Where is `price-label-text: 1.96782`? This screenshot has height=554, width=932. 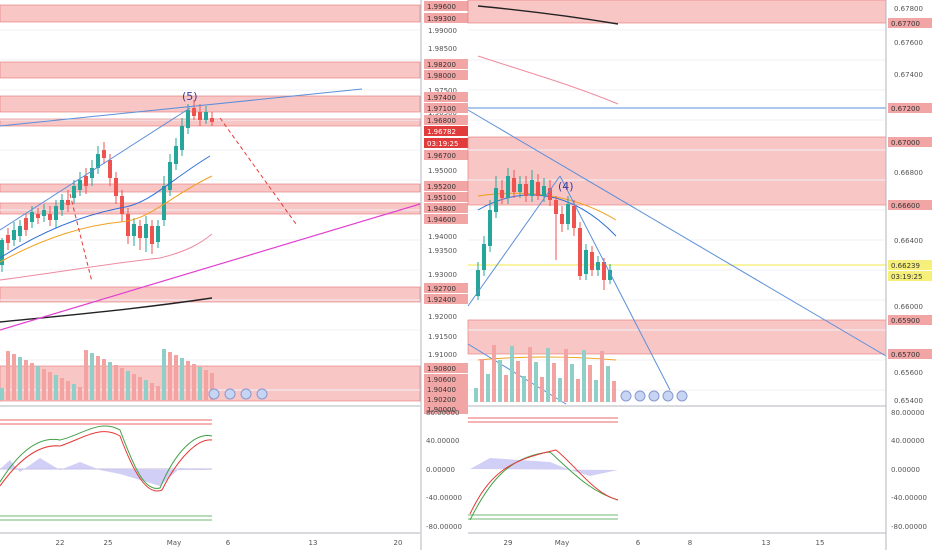 price-label-text: 1.96782 is located at coordinates (441, 132).